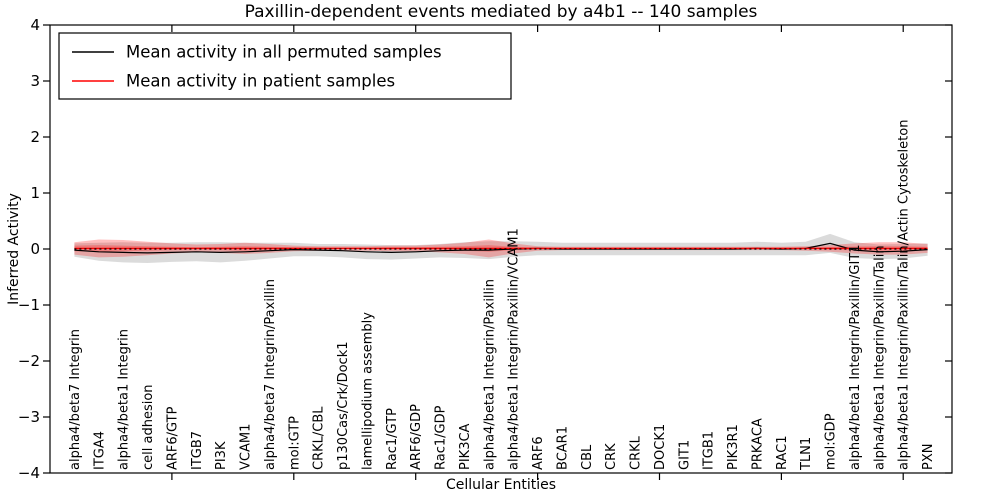 The height and width of the screenshot is (500, 1000). I want to click on y-axis-label: Inferred Activity, so click(14, 249).